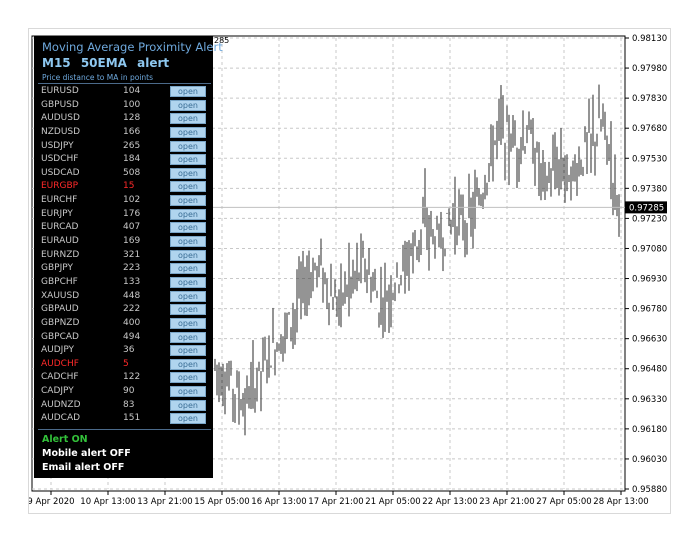  Describe the element at coordinates (123, 201) in the screenshot. I see `list-item: EURCHF 102 open` at that location.